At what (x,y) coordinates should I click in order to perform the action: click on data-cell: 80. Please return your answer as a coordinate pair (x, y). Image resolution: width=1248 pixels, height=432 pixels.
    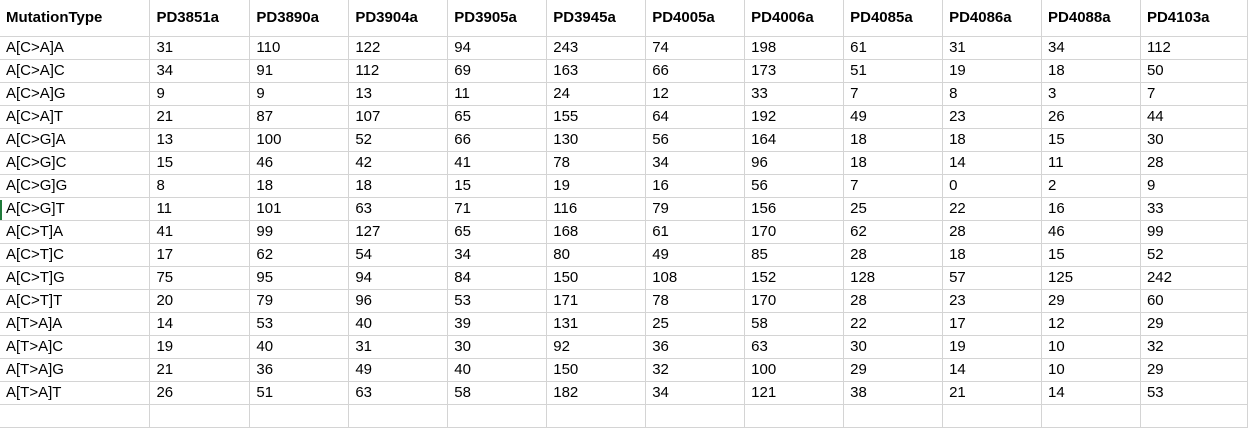
    Looking at the image, I should click on (596, 255).